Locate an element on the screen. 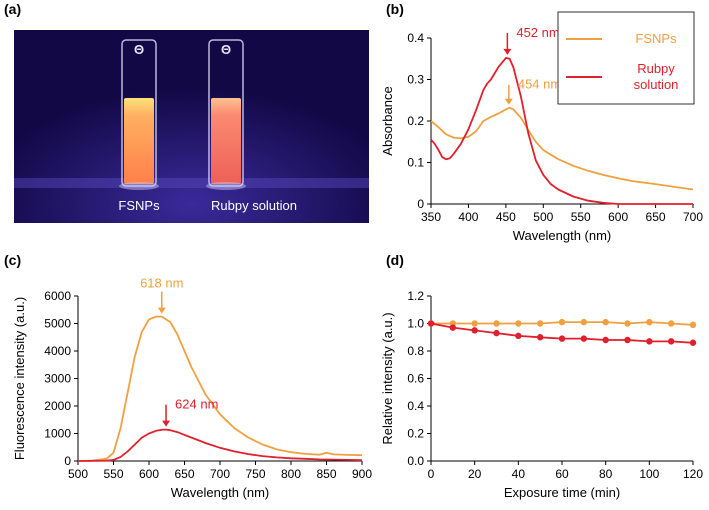  peak-annotation: 452 nm is located at coordinates (537, 32).